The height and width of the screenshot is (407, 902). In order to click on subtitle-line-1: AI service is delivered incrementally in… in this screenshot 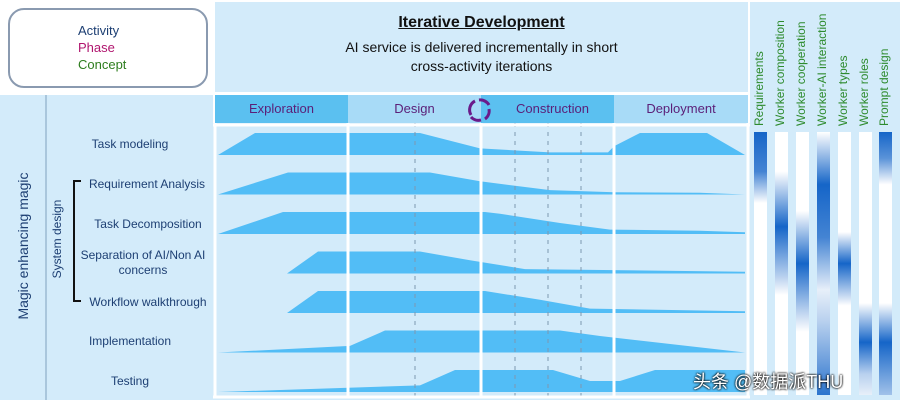, I will do `click(481, 47)`.